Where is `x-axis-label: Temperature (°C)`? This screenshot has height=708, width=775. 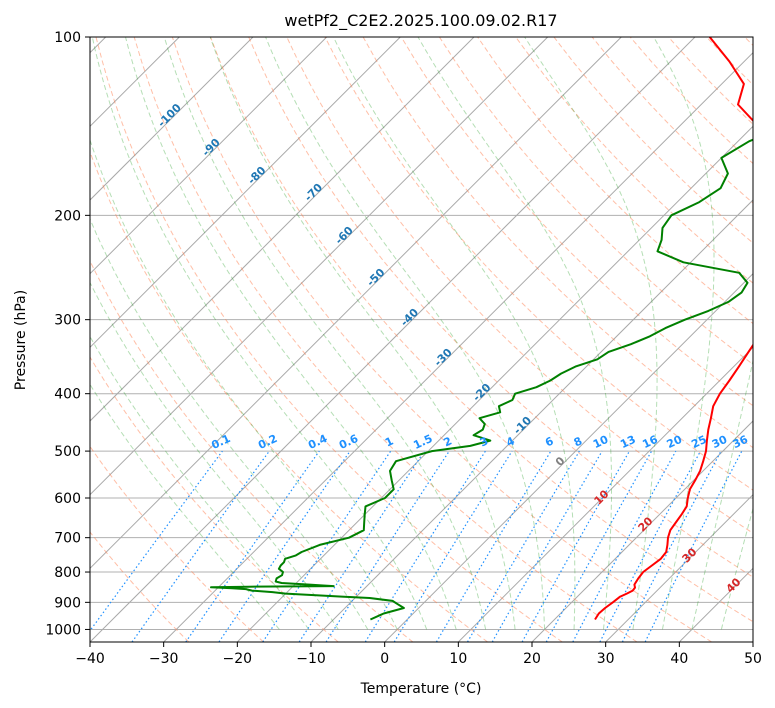 x-axis-label: Temperature (°C) is located at coordinates (421, 689).